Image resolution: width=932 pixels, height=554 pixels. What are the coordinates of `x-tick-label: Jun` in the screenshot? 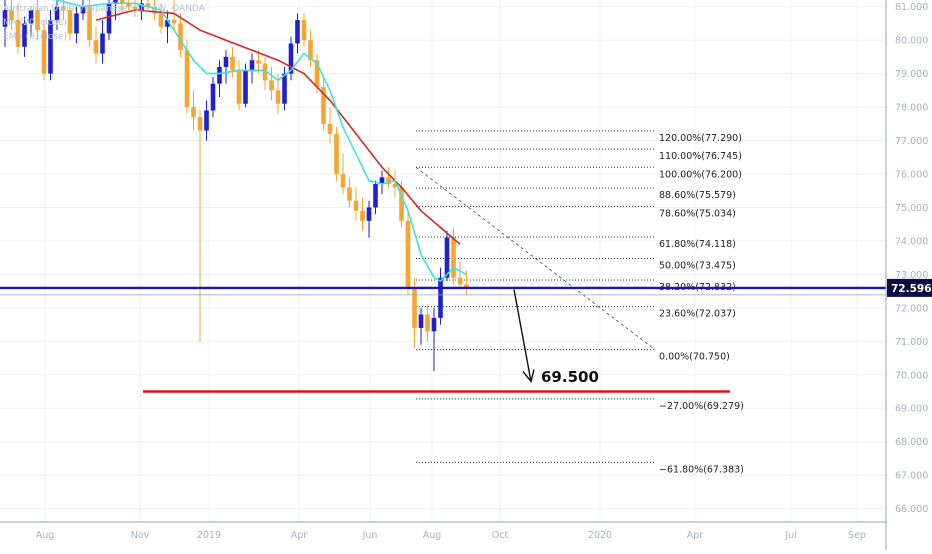 It's located at (370, 535).